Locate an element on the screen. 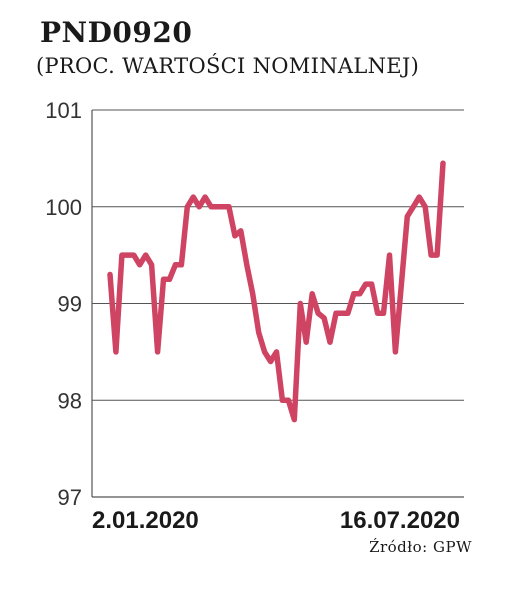 The height and width of the screenshot is (593, 530). y-tick-label: 97 is located at coordinates (70, 497).